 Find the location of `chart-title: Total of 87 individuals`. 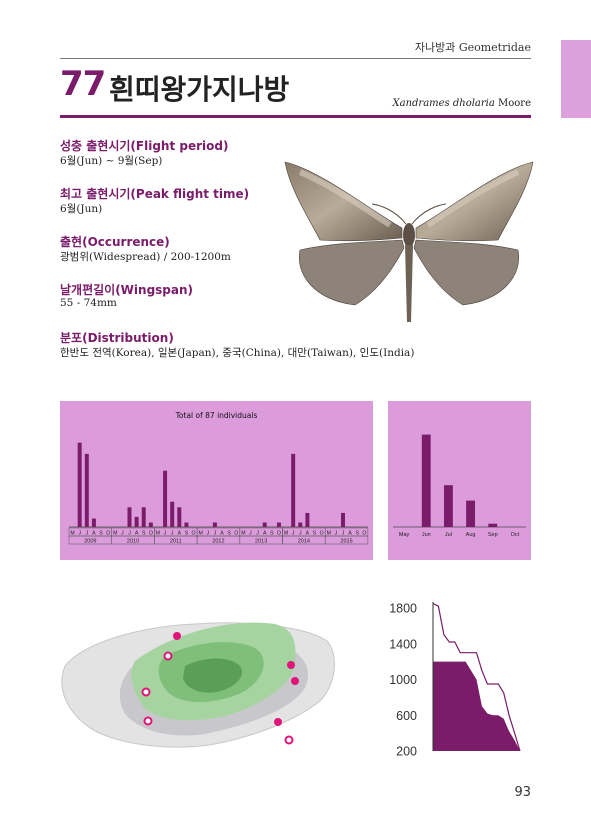

chart-title: Total of 87 individuals is located at coordinates (216, 415).